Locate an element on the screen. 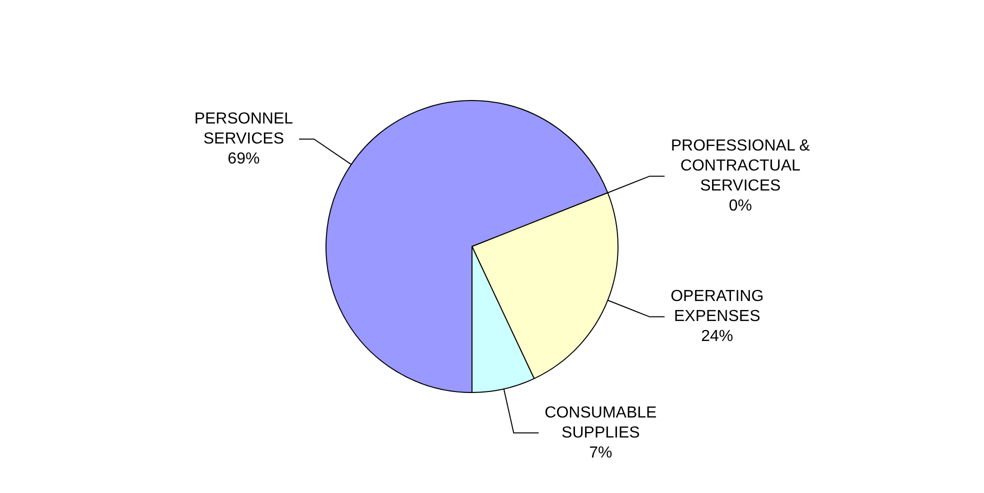  category-label: PROFESSIONAL & CONTRACTUAL SERVICES is located at coordinates (740, 166).